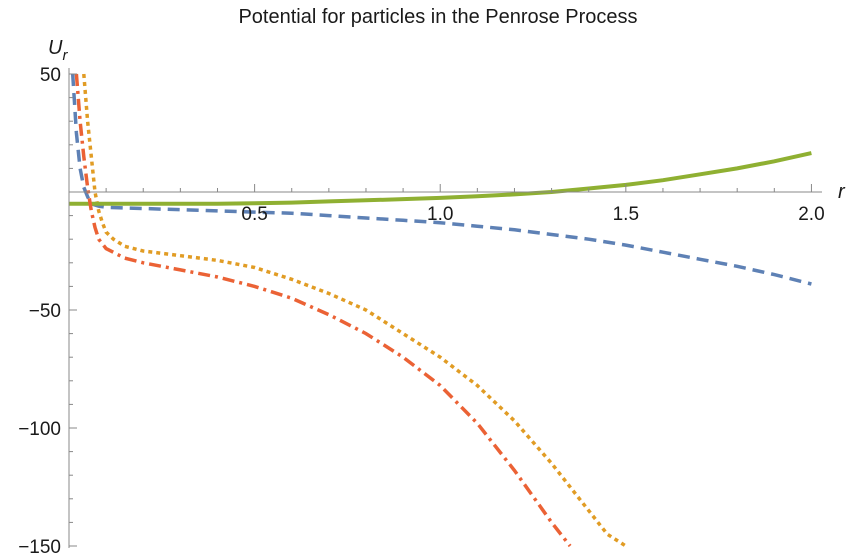 This screenshot has width=847, height=559. What do you see at coordinates (811, 214) in the screenshot?
I see `x-tick-label: 2.0` at bounding box center [811, 214].